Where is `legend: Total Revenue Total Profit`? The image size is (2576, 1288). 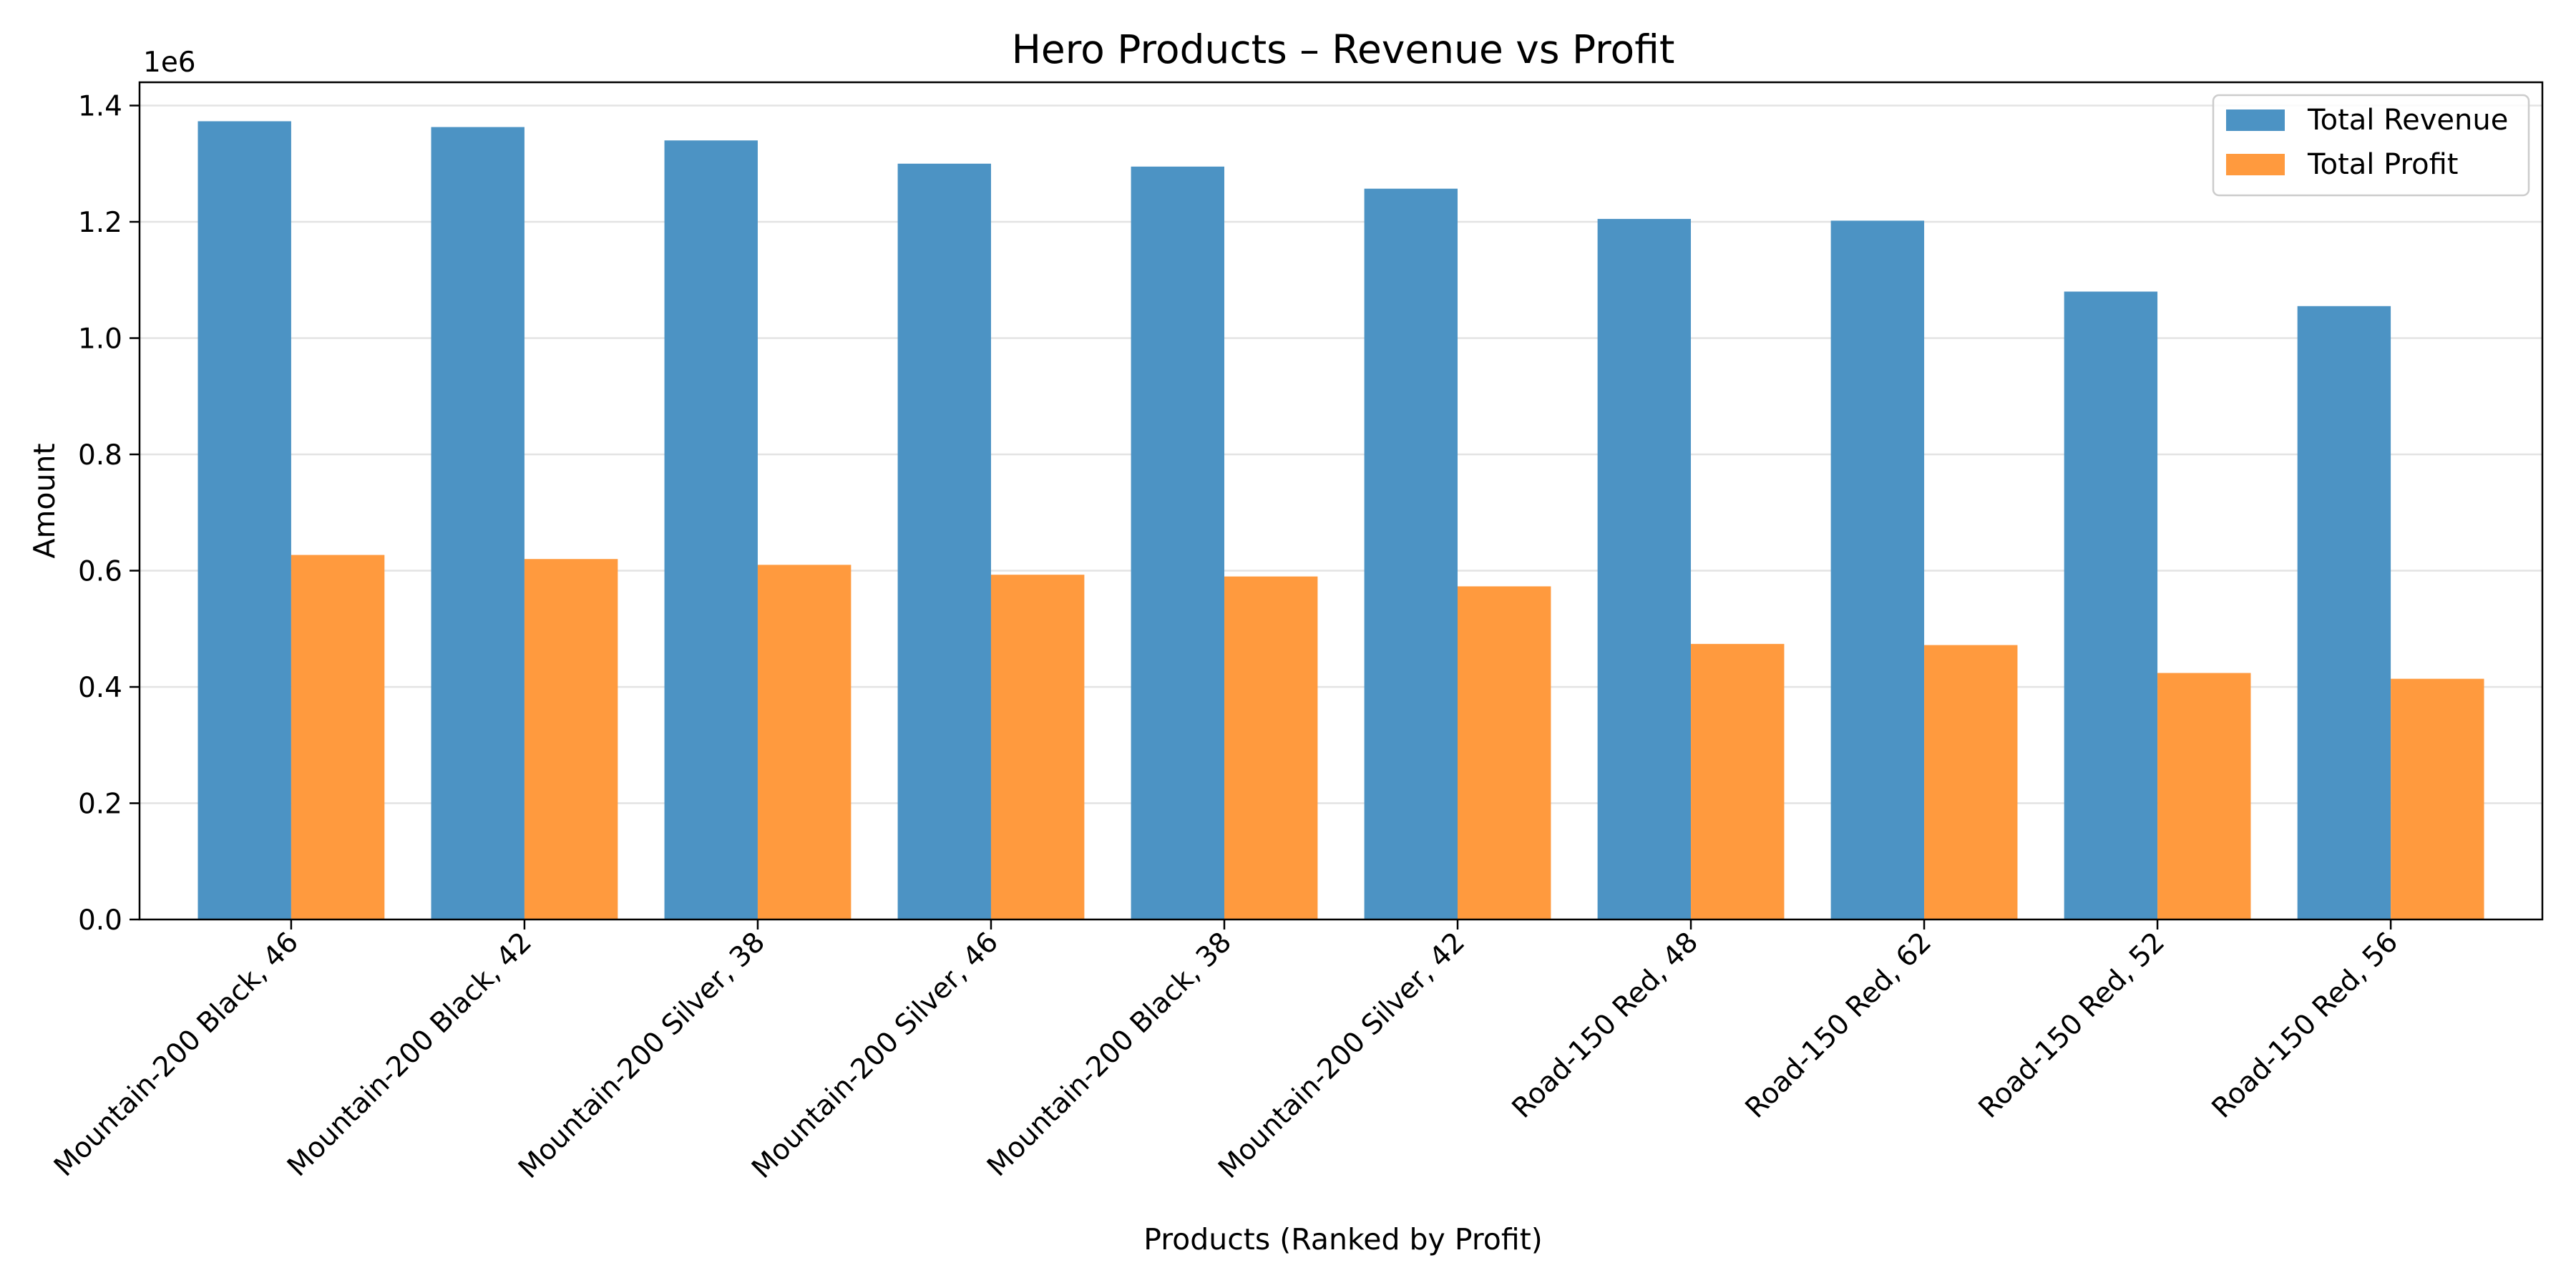 legend: Total Revenue Total Profit is located at coordinates (2371, 145).